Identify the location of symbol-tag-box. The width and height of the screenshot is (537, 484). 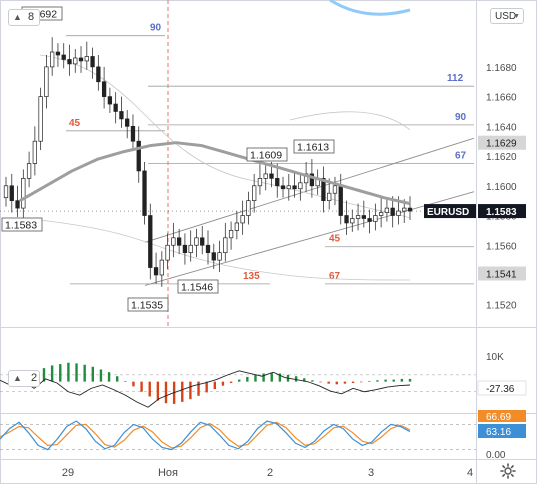
(450, 211).